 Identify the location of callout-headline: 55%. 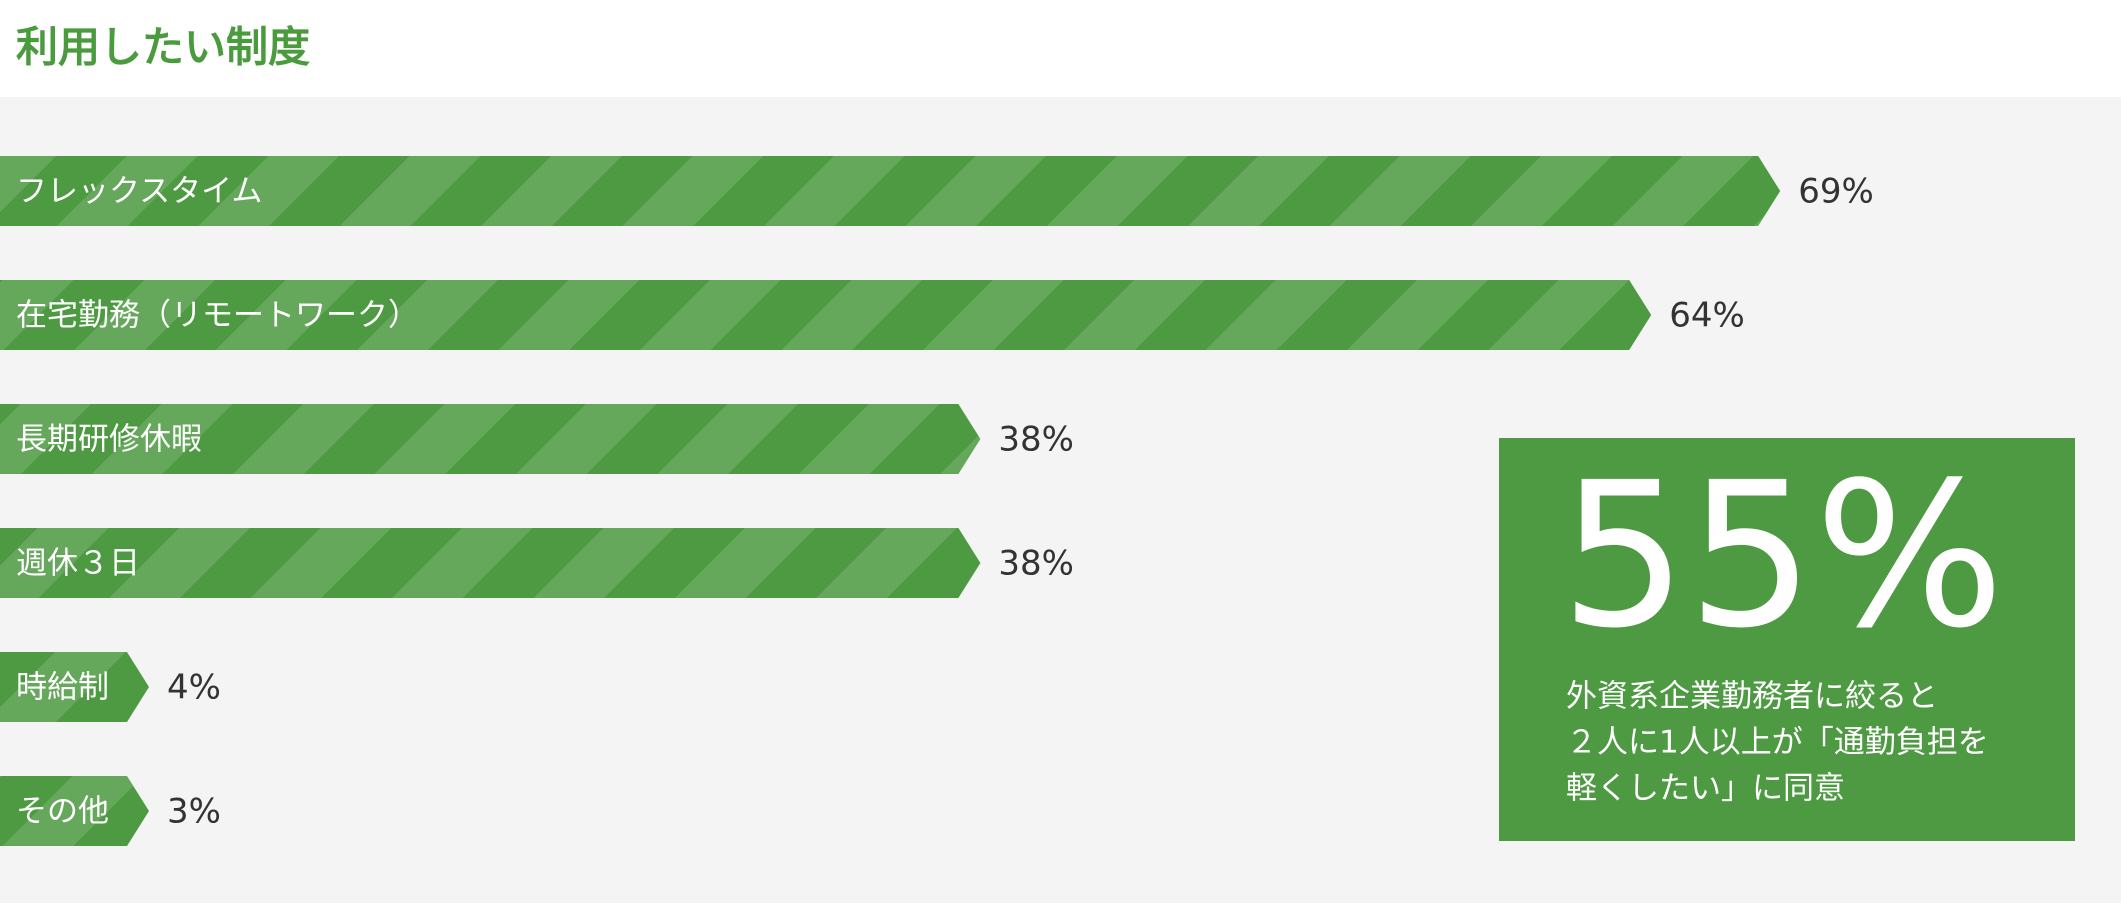
(1782, 556).